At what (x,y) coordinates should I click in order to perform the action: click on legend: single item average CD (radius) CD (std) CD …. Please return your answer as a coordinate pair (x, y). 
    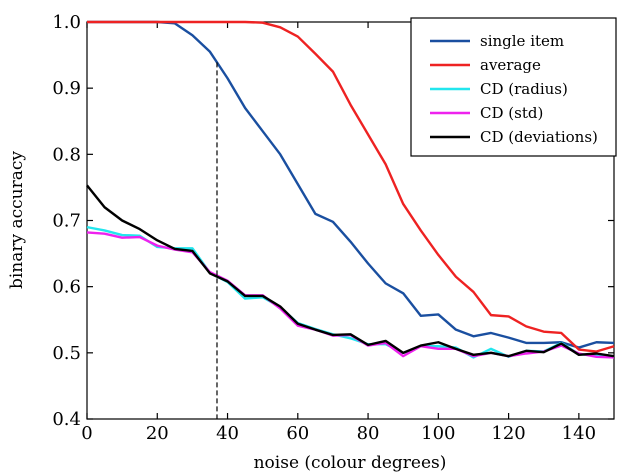
    Looking at the image, I should click on (513, 87).